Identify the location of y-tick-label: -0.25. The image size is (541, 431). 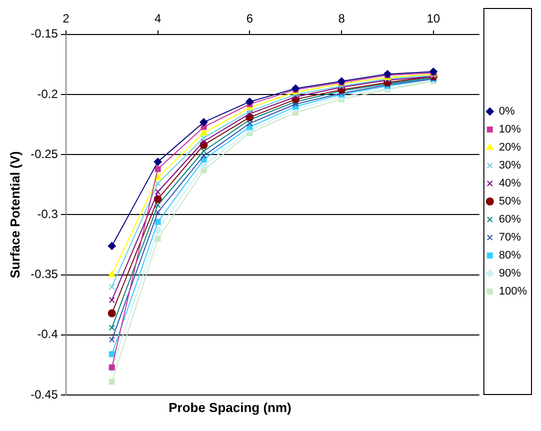
(44, 153).